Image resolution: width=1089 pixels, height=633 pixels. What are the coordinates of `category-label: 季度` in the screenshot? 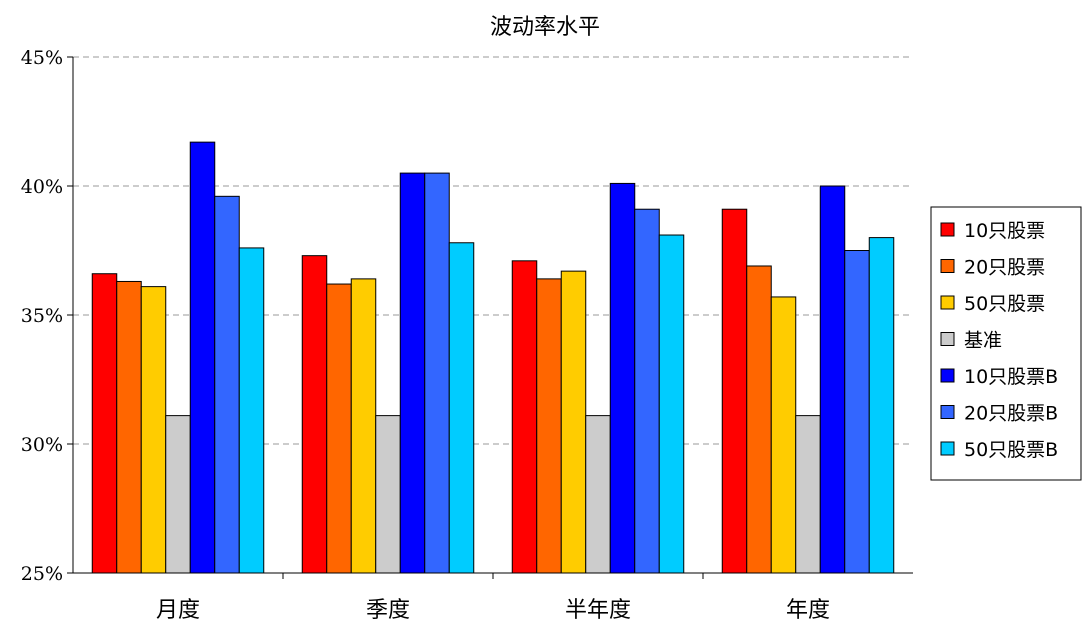 It's located at (388, 610).